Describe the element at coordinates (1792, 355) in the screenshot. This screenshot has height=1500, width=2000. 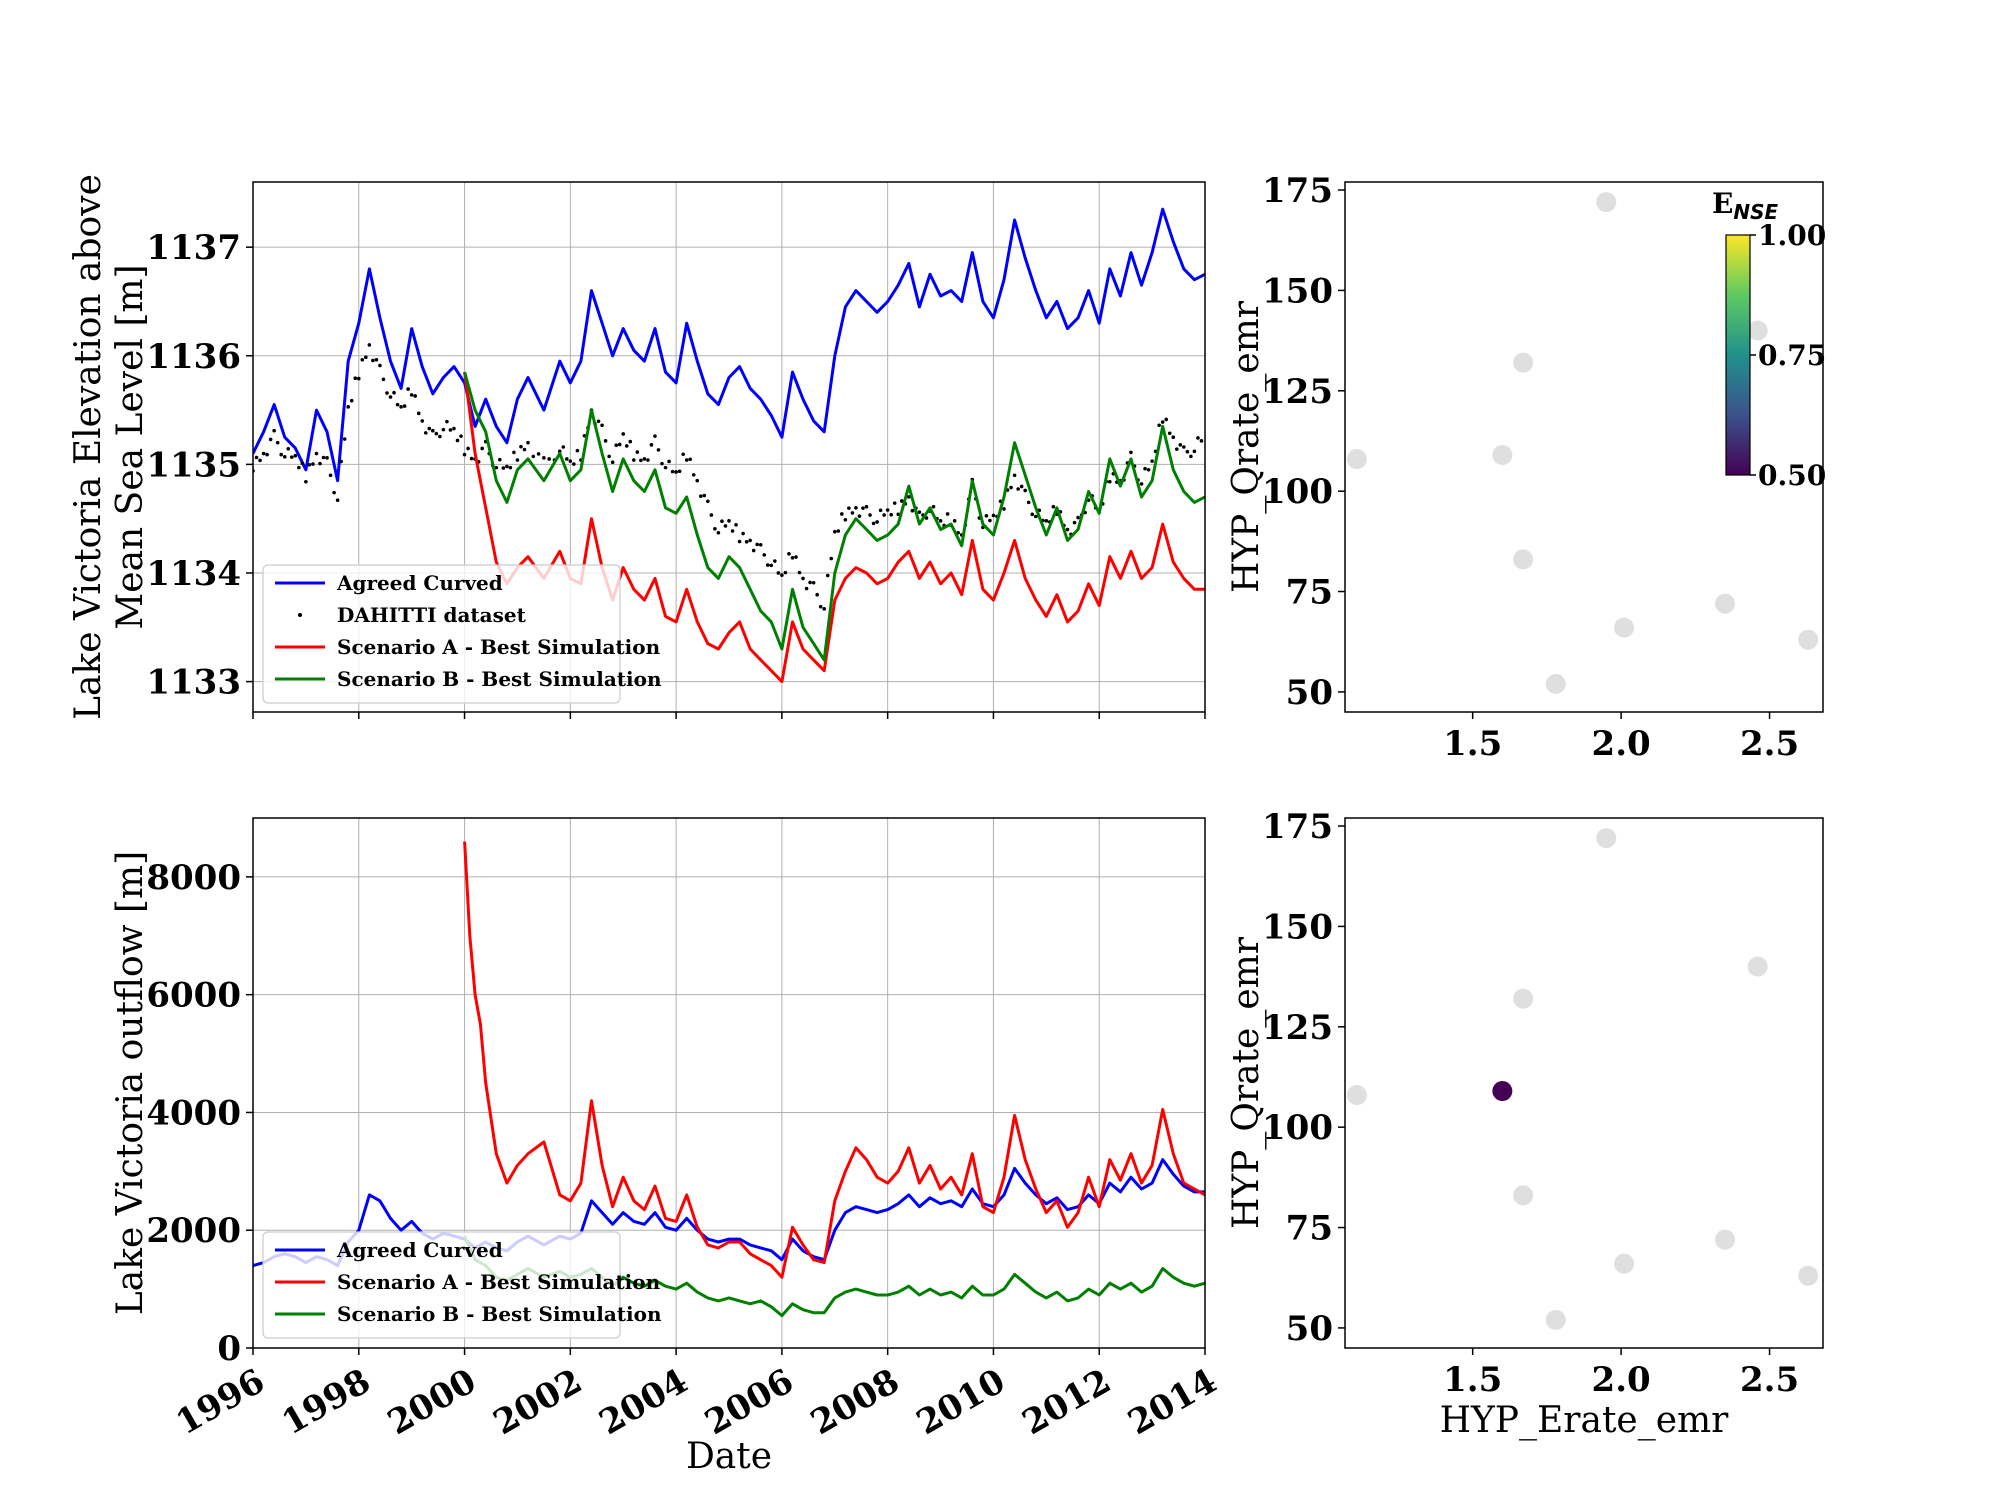
I see `colorbar-tick-label: 0.75` at that location.